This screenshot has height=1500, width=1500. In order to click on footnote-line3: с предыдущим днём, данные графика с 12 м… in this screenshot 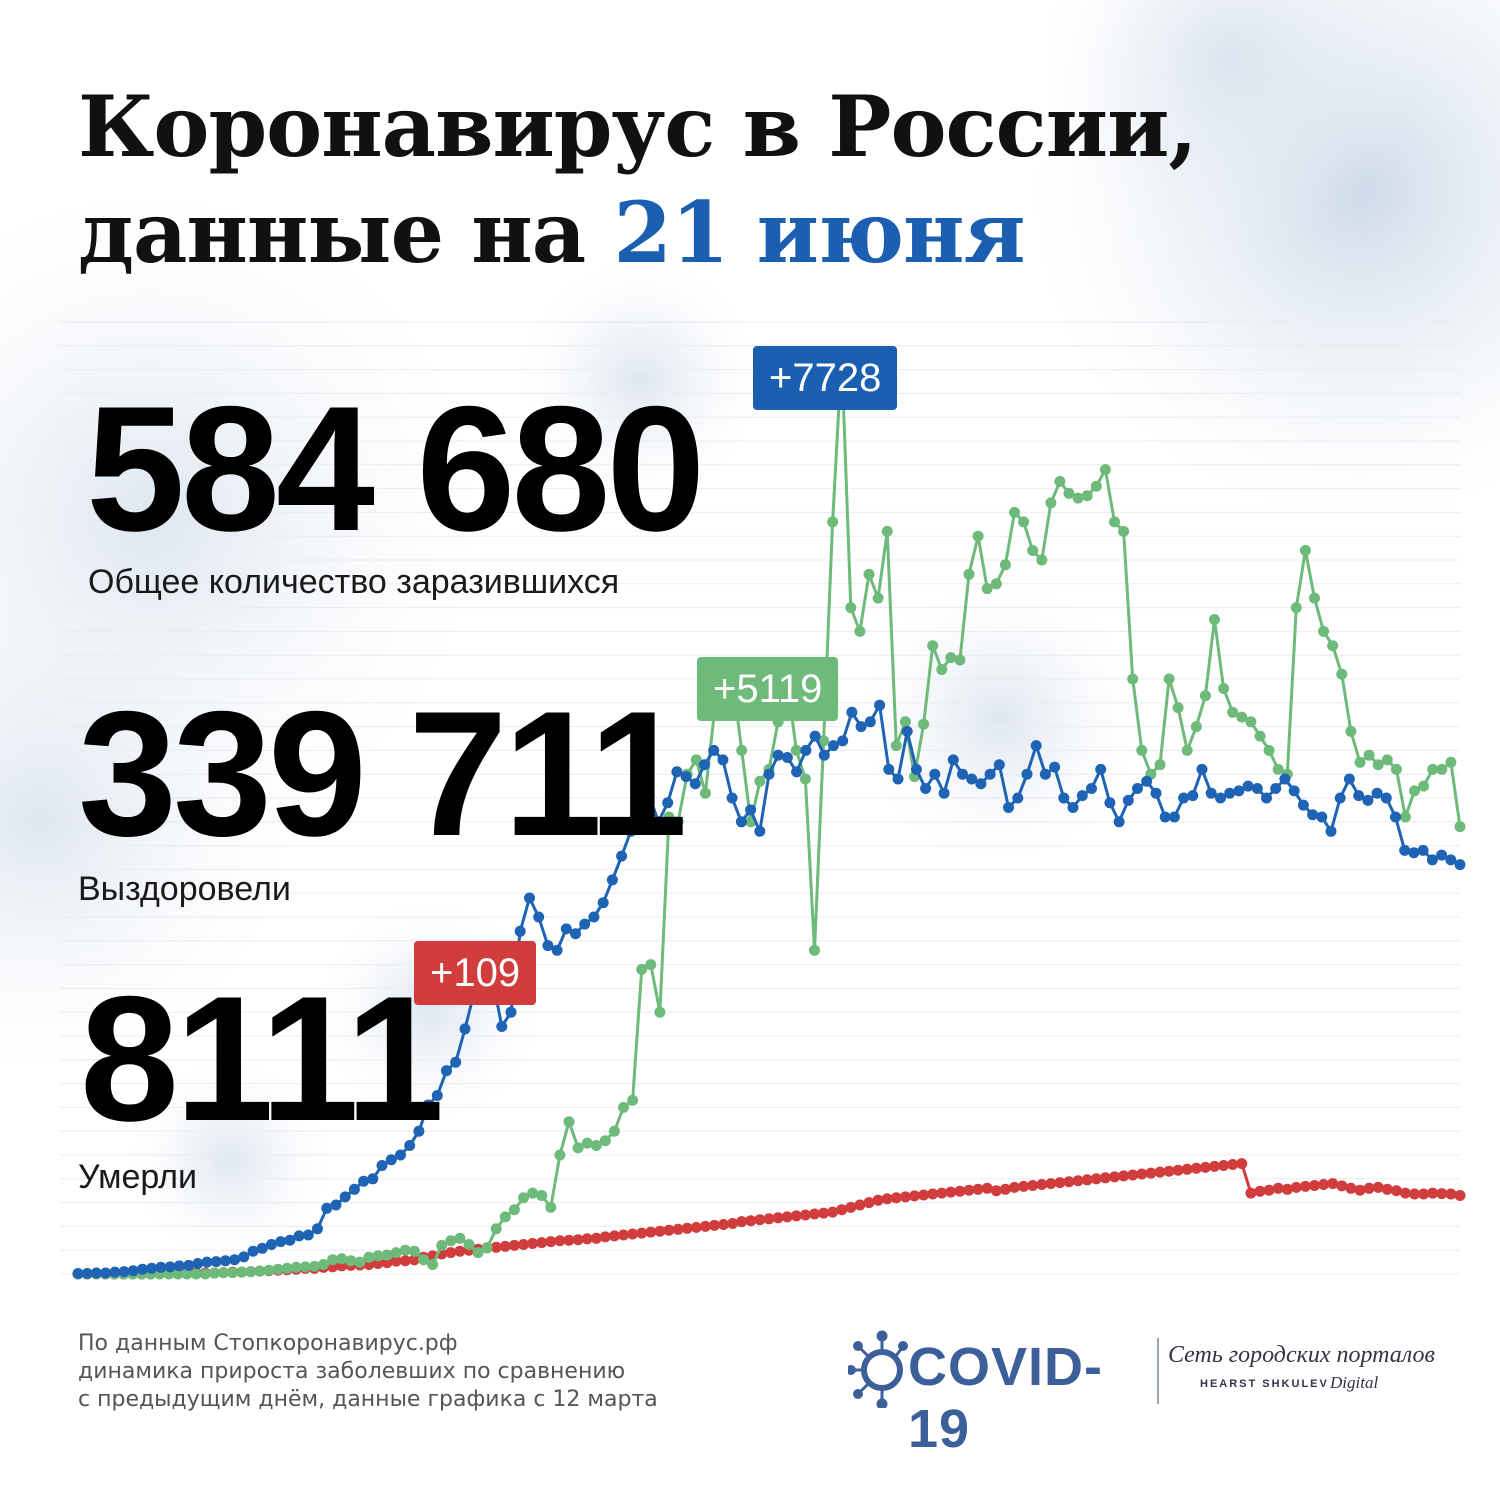, I will do `click(368, 1399)`.